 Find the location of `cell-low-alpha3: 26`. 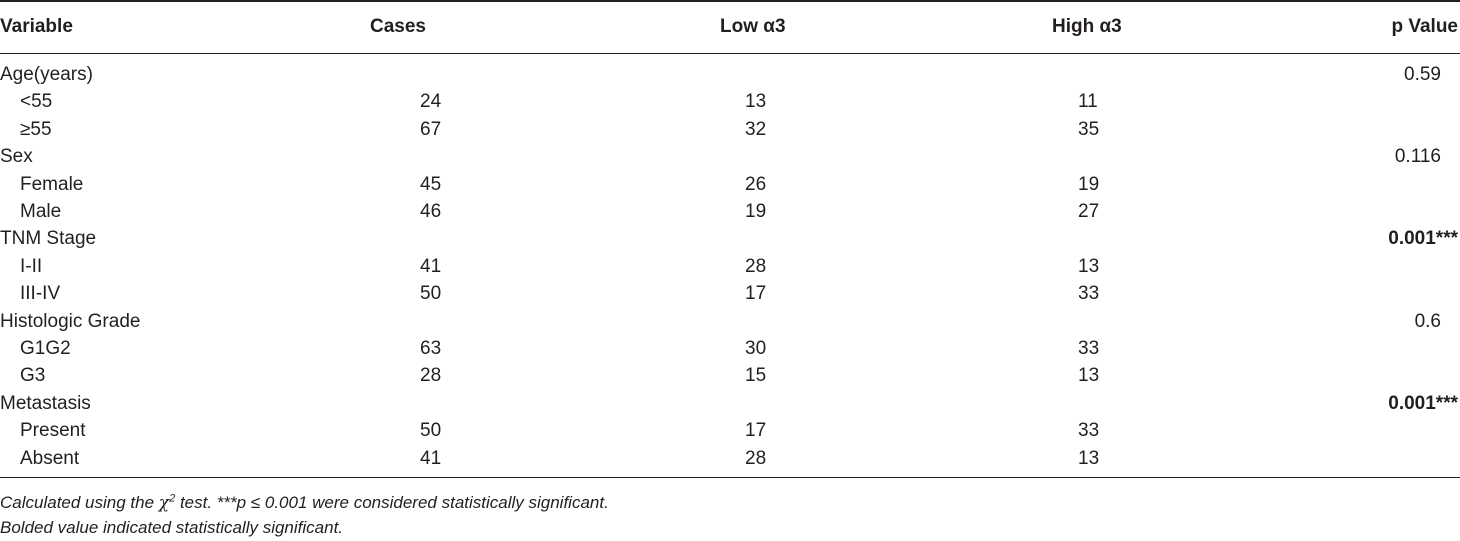

cell-low-alpha3: 26 is located at coordinates (756, 184).